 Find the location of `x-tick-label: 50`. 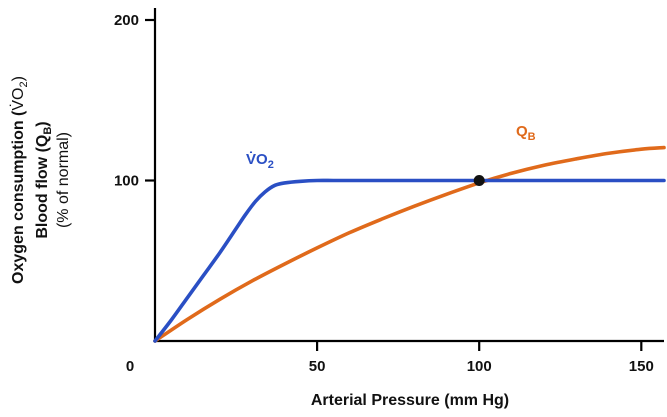

x-tick-label: 50 is located at coordinates (317, 366).